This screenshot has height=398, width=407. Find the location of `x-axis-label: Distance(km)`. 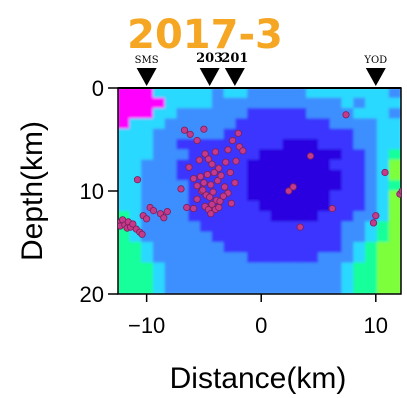

x-axis-label: Distance(km) is located at coordinates (258, 378).